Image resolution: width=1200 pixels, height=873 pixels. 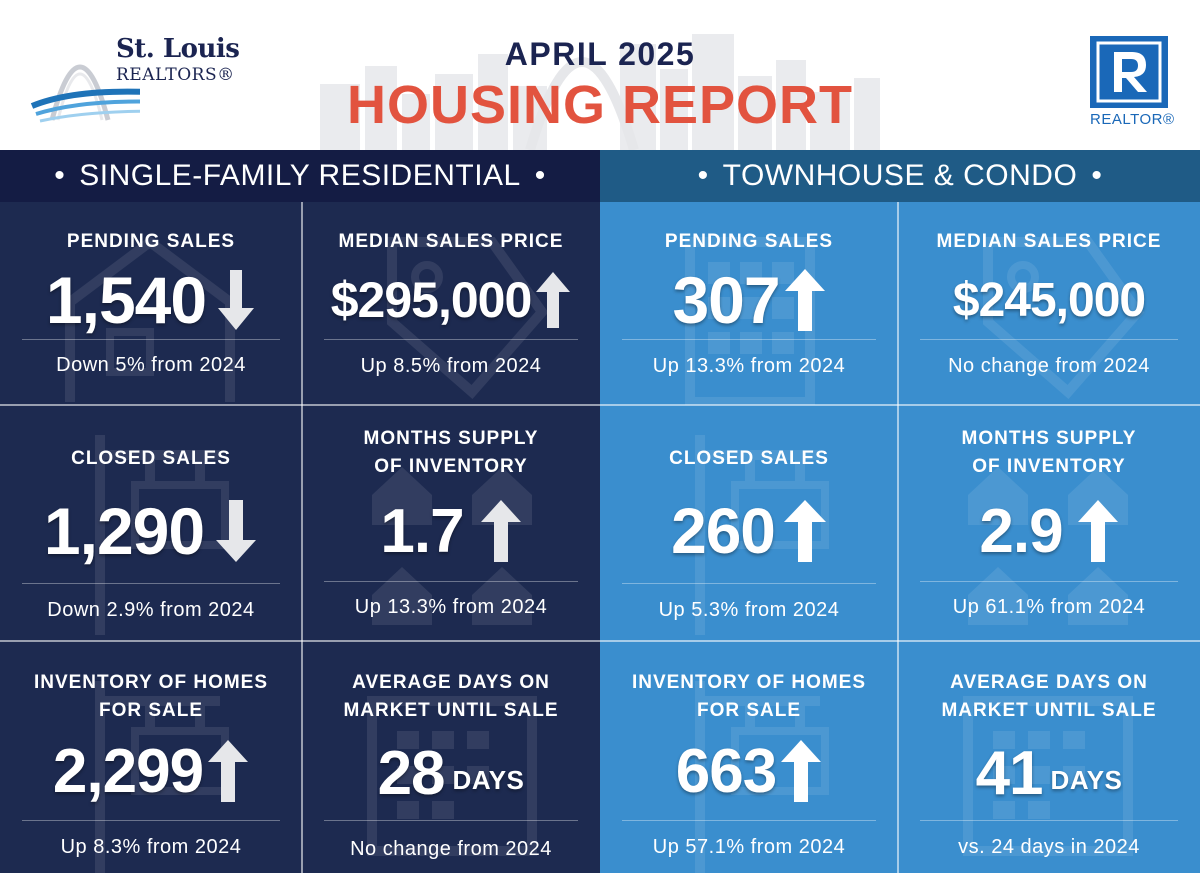 I want to click on section-title-single-family: SINGLE-FAMILY RESIDENTIAL, so click(x=300, y=175).